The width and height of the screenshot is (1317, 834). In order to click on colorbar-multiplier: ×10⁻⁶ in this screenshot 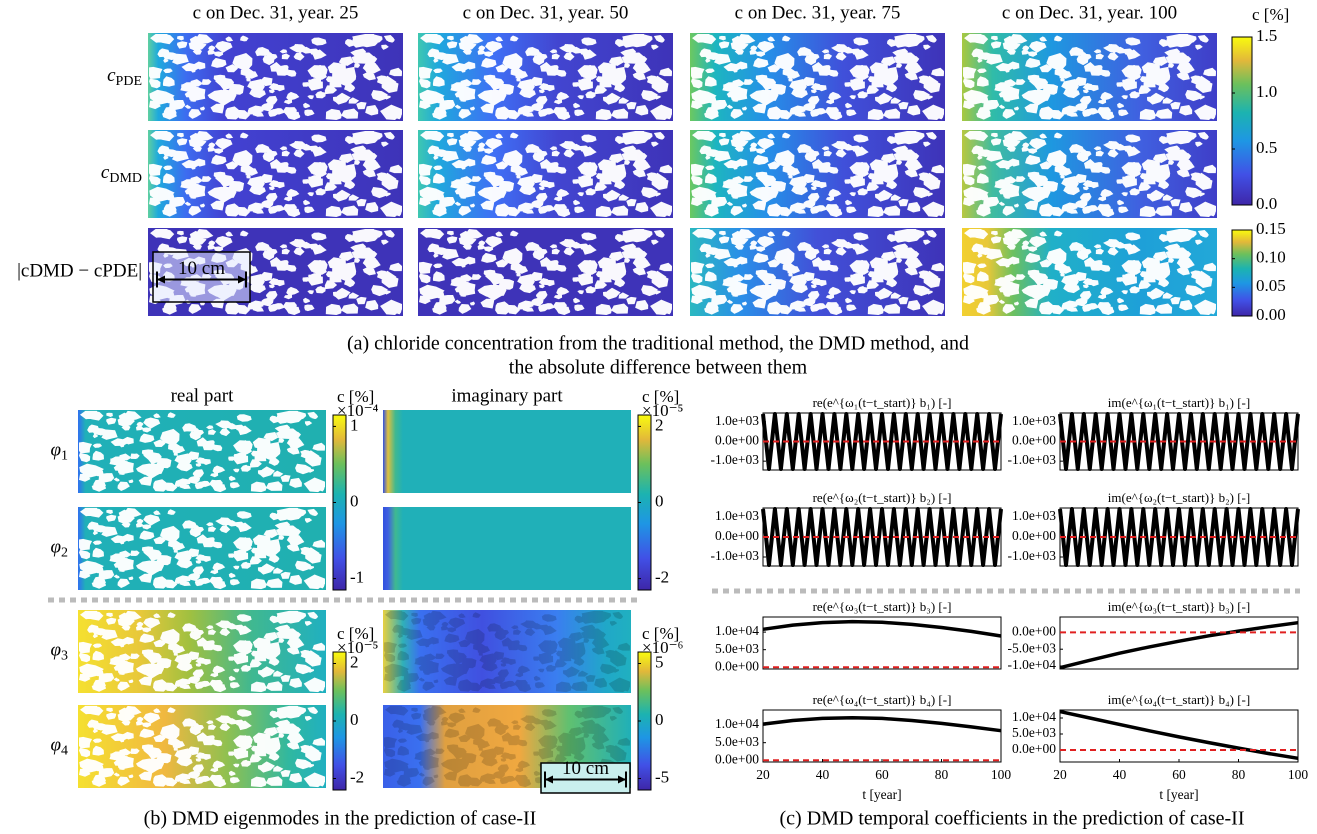, I will do `click(663, 647)`.